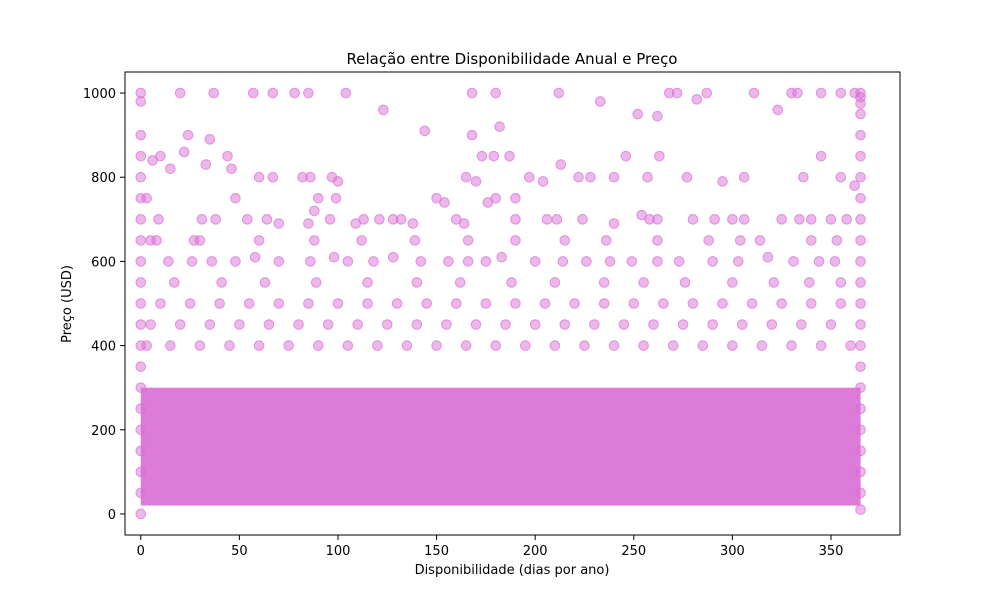 The width and height of the screenshot is (1000, 600). Describe the element at coordinates (141, 551) in the screenshot. I see `x-tick-label: 0` at that location.